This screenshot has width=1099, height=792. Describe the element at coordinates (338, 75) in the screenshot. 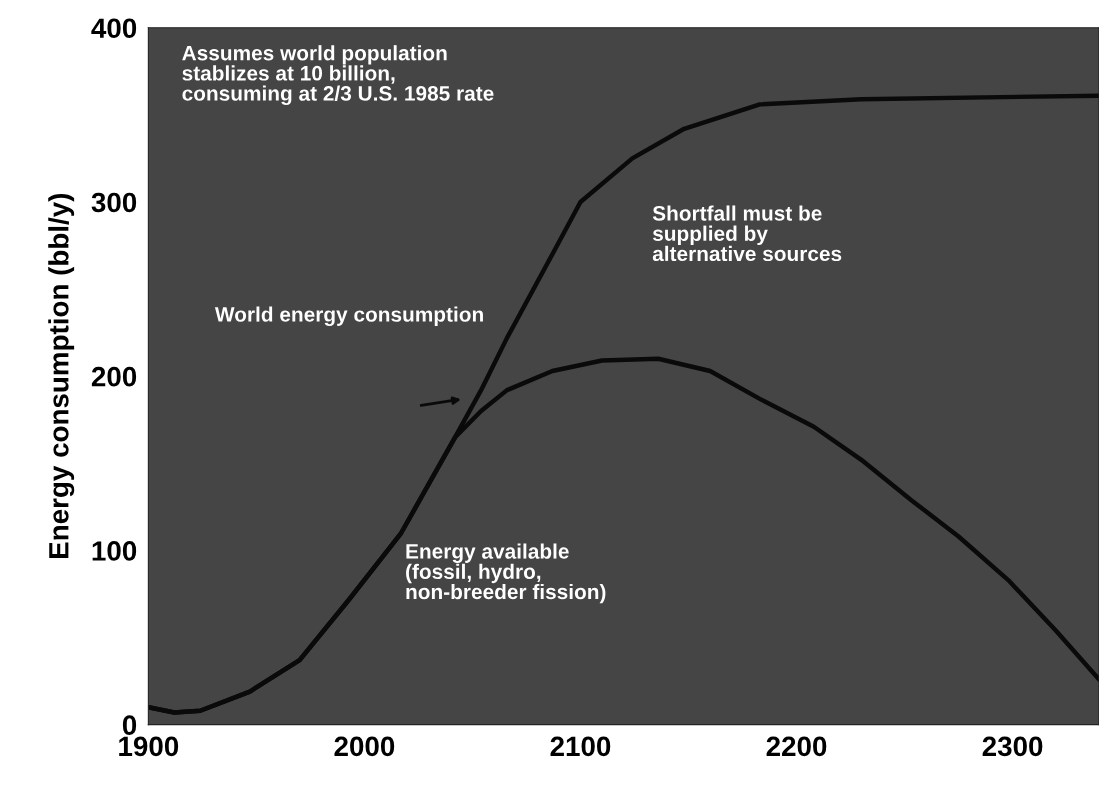

I see `annotation: Assumes world population stablizes at 10 billion, consuming at 2/3 U.S. 1985 rate` at that location.